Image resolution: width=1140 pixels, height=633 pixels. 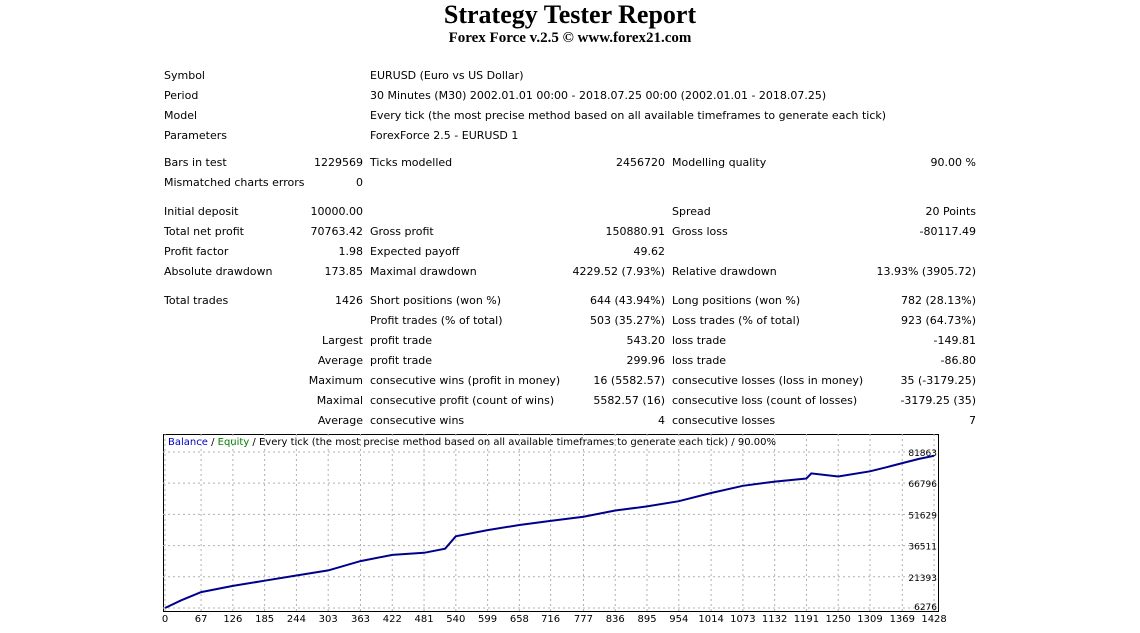 I want to click on legend-sep: /, so click(x=212, y=442).